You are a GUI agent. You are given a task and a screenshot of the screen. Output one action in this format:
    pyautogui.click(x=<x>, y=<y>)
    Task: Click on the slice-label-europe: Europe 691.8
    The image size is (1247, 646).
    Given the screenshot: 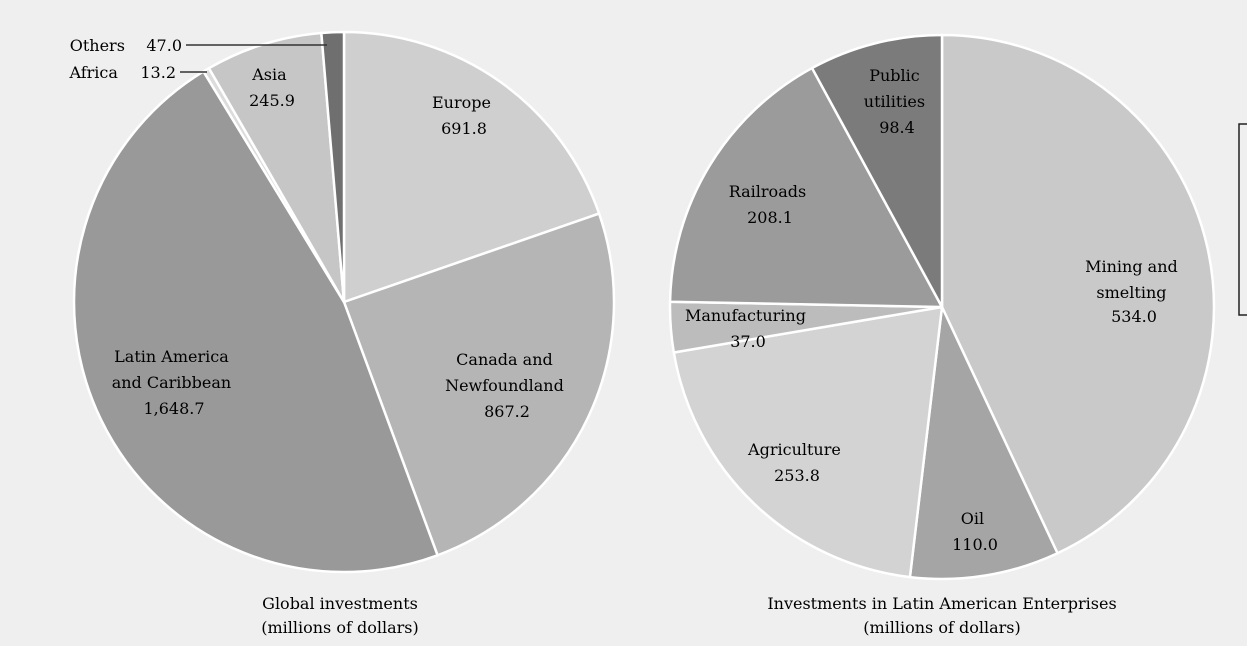 What is the action you would take?
    pyautogui.click(x=464, y=115)
    